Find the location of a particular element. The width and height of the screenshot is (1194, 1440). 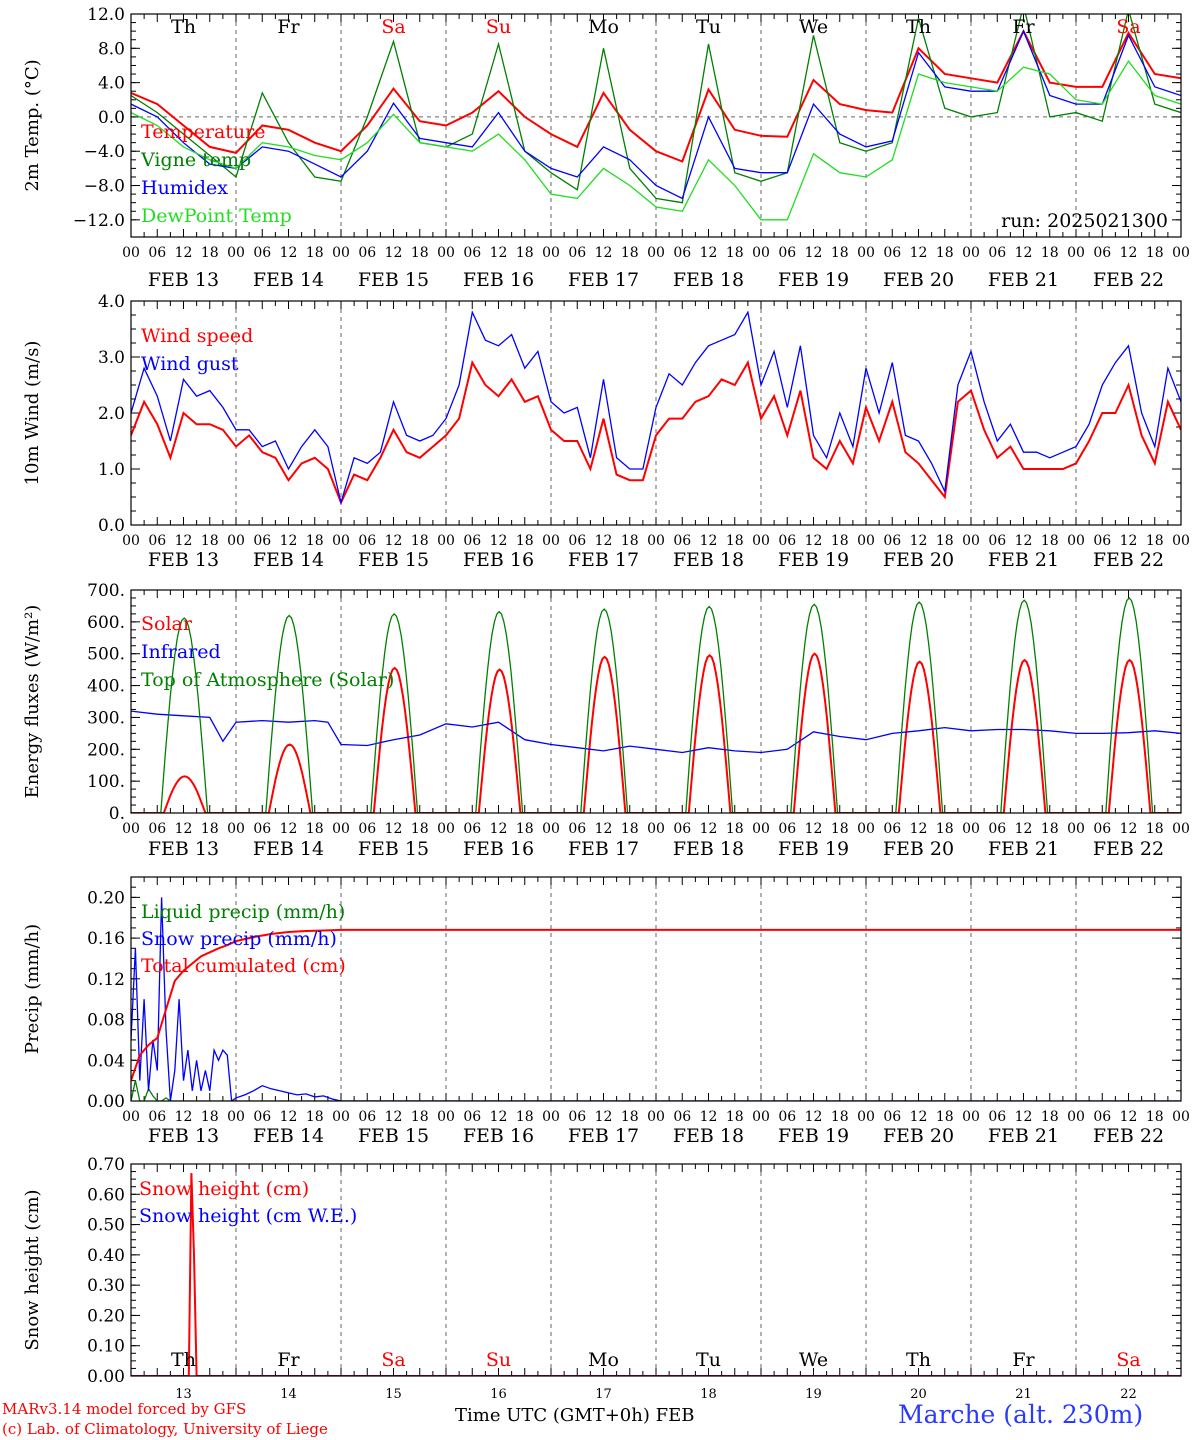

date-label: FEB 21 is located at coordinates (1023, 280).